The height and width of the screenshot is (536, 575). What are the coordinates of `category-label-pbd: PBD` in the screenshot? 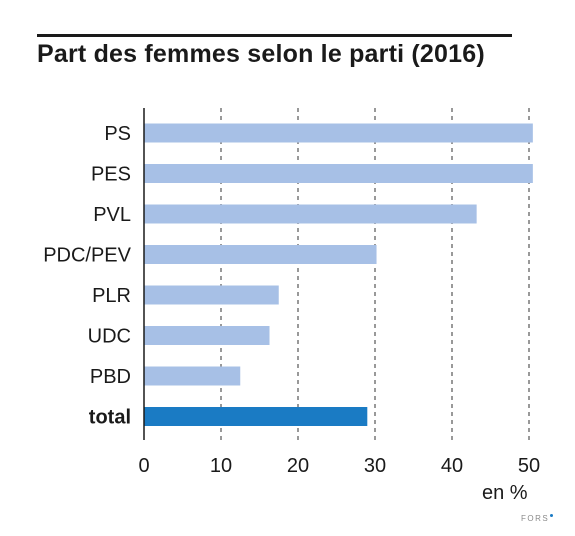 It's located at (110, 377).